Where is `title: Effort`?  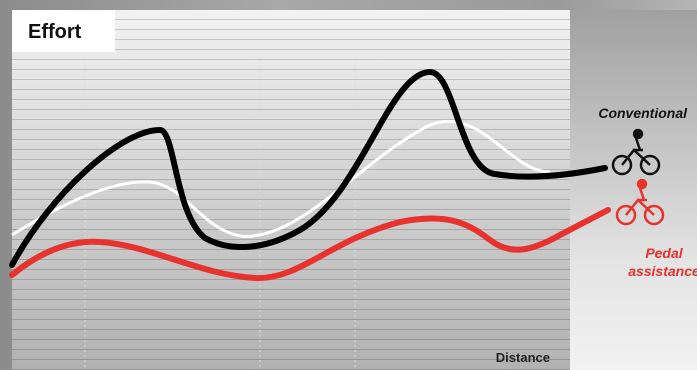 title: Effort is located at coordinates (55, 32).